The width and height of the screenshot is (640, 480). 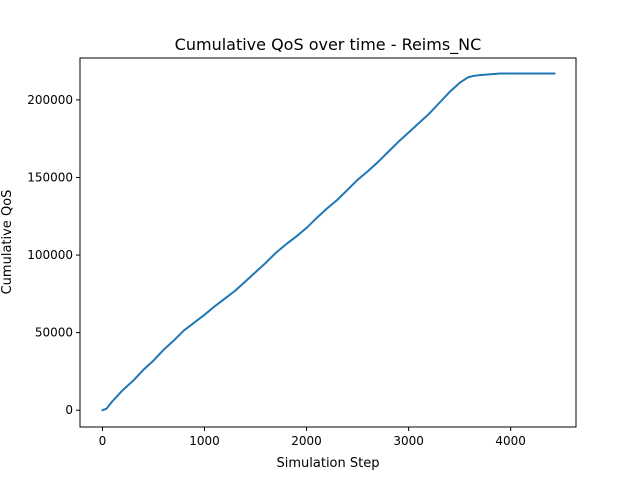 What do you see at coordinates (103, 441) in the screenshot?
I see `x-tick-label: 0` at bounding box center [103, 441].